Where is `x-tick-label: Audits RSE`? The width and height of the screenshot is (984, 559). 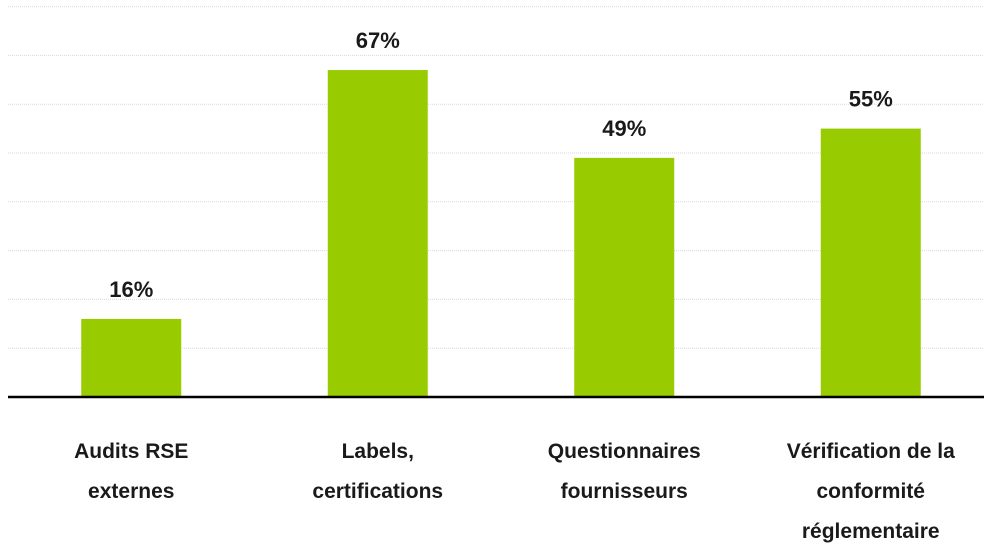 x-tick-label: Audits RSE is located at coordinates (131, 451).